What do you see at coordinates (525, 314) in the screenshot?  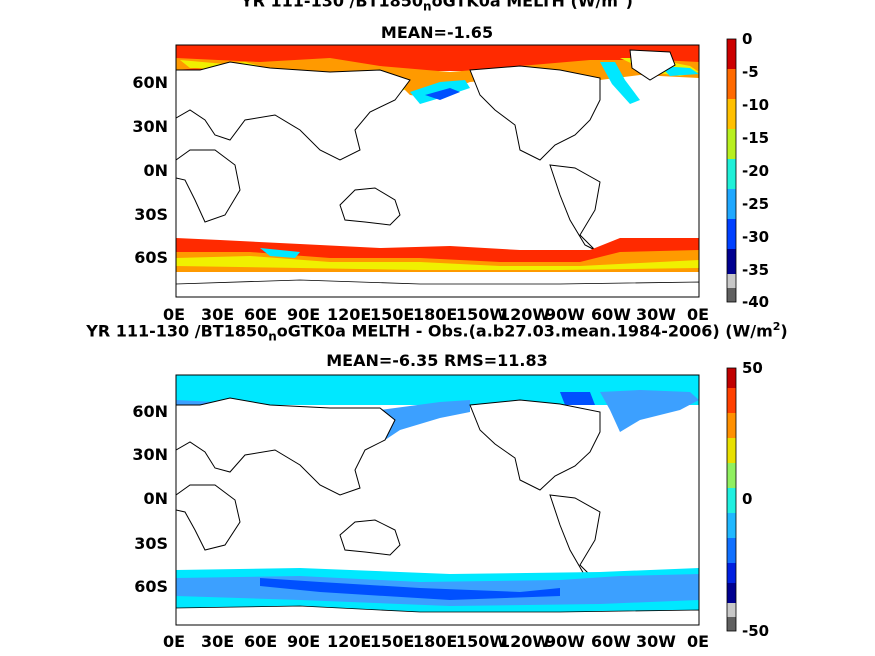 I see `panel1-lon-tick: 120W` at bounding box center [525, 314].